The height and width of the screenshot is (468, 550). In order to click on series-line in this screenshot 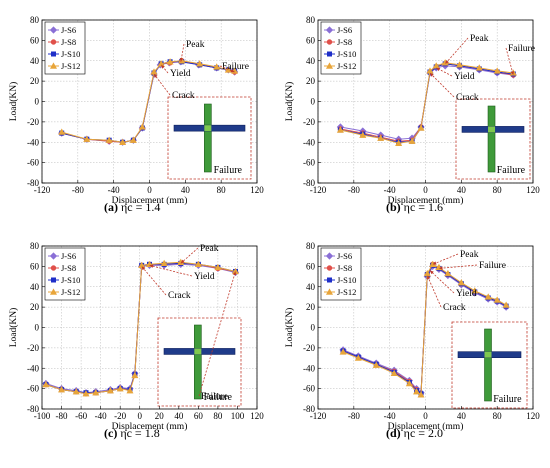, I will do `click(424, 329)`.